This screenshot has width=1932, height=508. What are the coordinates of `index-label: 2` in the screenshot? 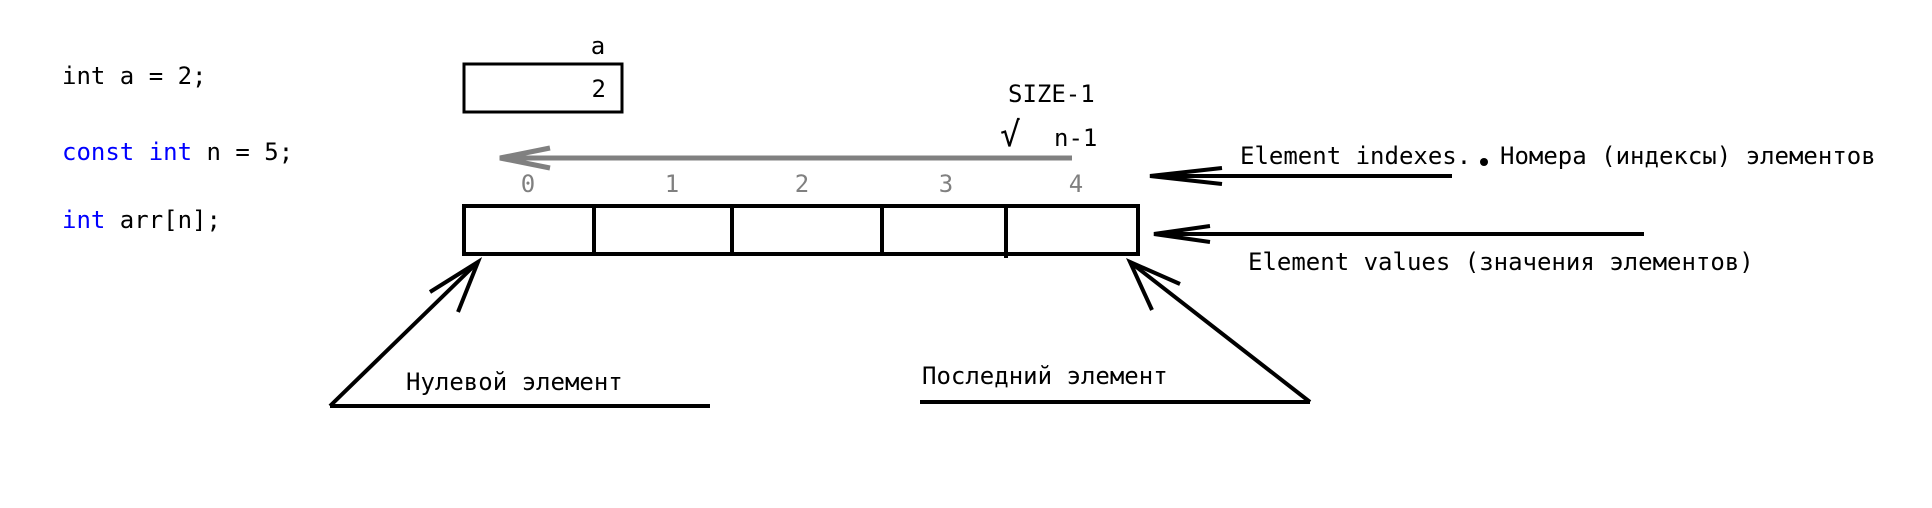 It's located at (802, 184).